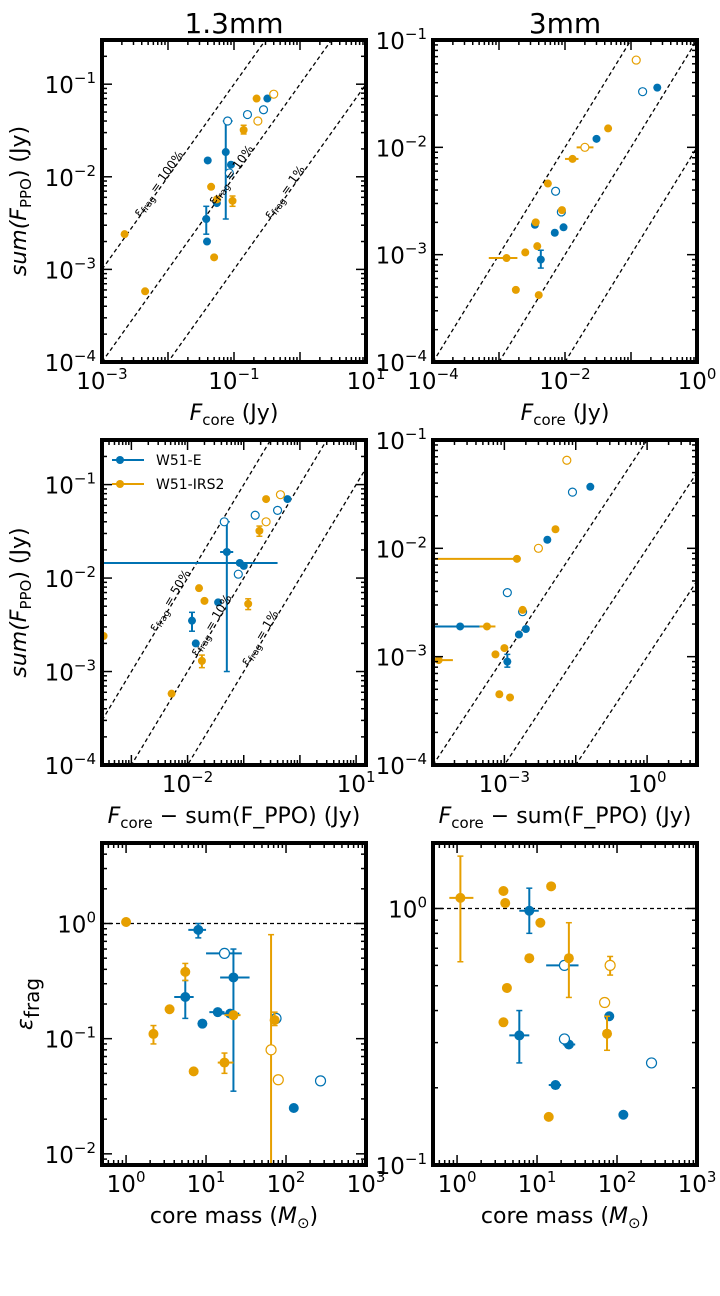 The height and width of the screenshot is (1296, 720). I want to click on column-title-2: 3mm, so click(565, 23).